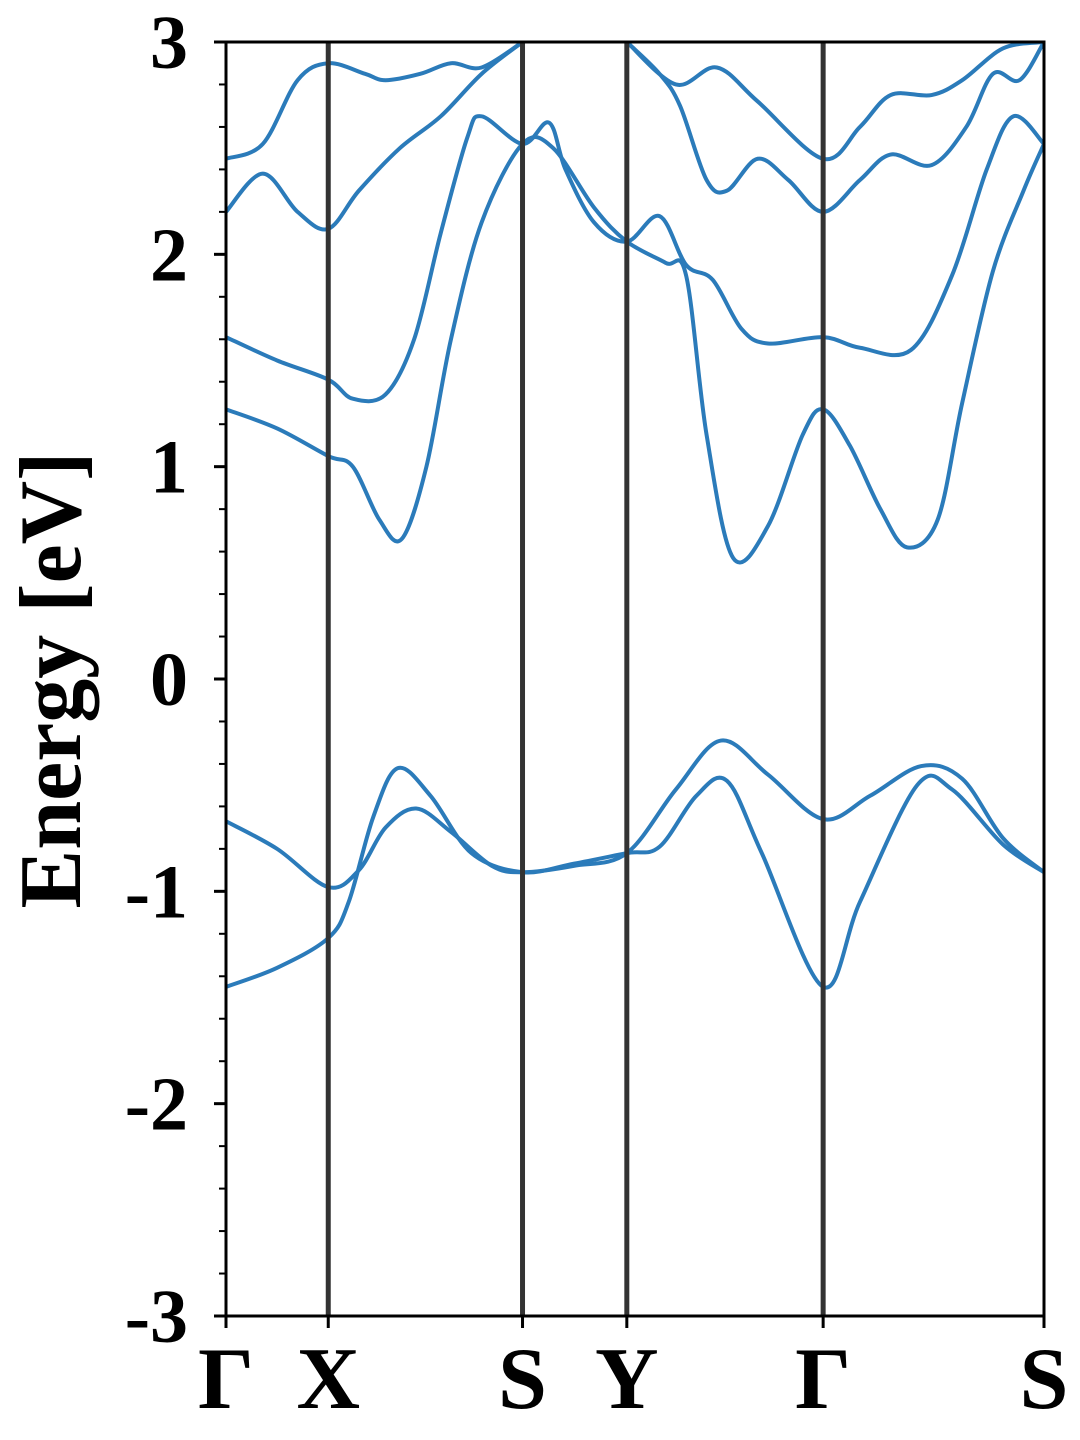  What do you see at coordinates (627, 1379) in the screenshot?
I see `x-tick-label: Y` at bounding box center [627, 1379].